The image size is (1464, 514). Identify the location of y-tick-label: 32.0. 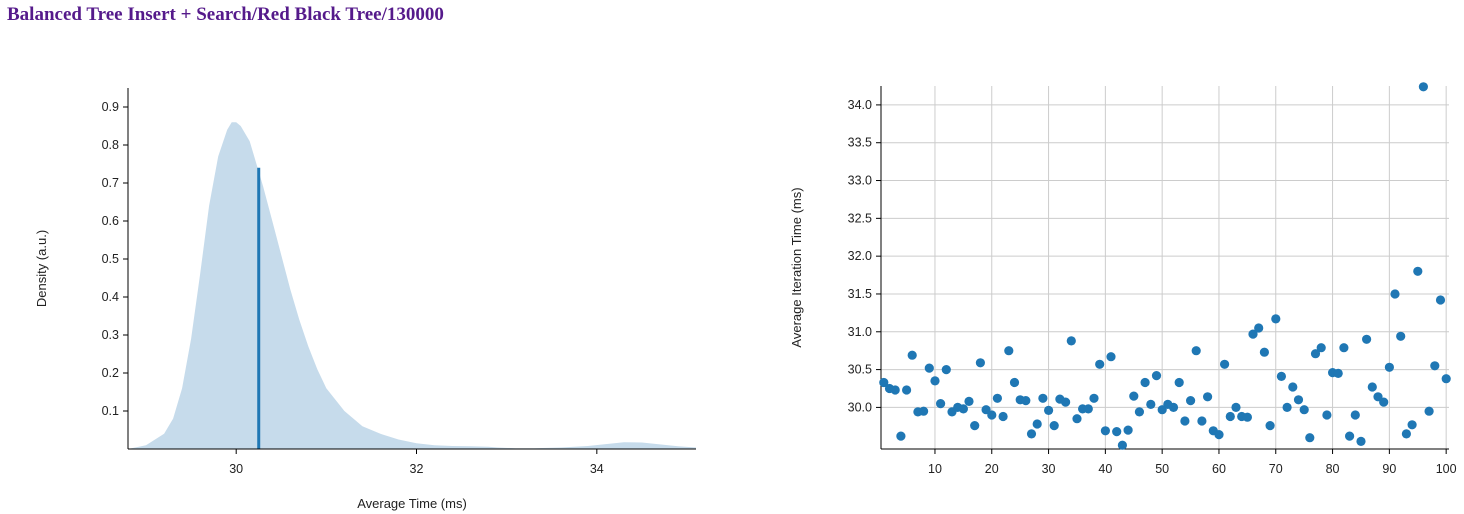
(860, 256).